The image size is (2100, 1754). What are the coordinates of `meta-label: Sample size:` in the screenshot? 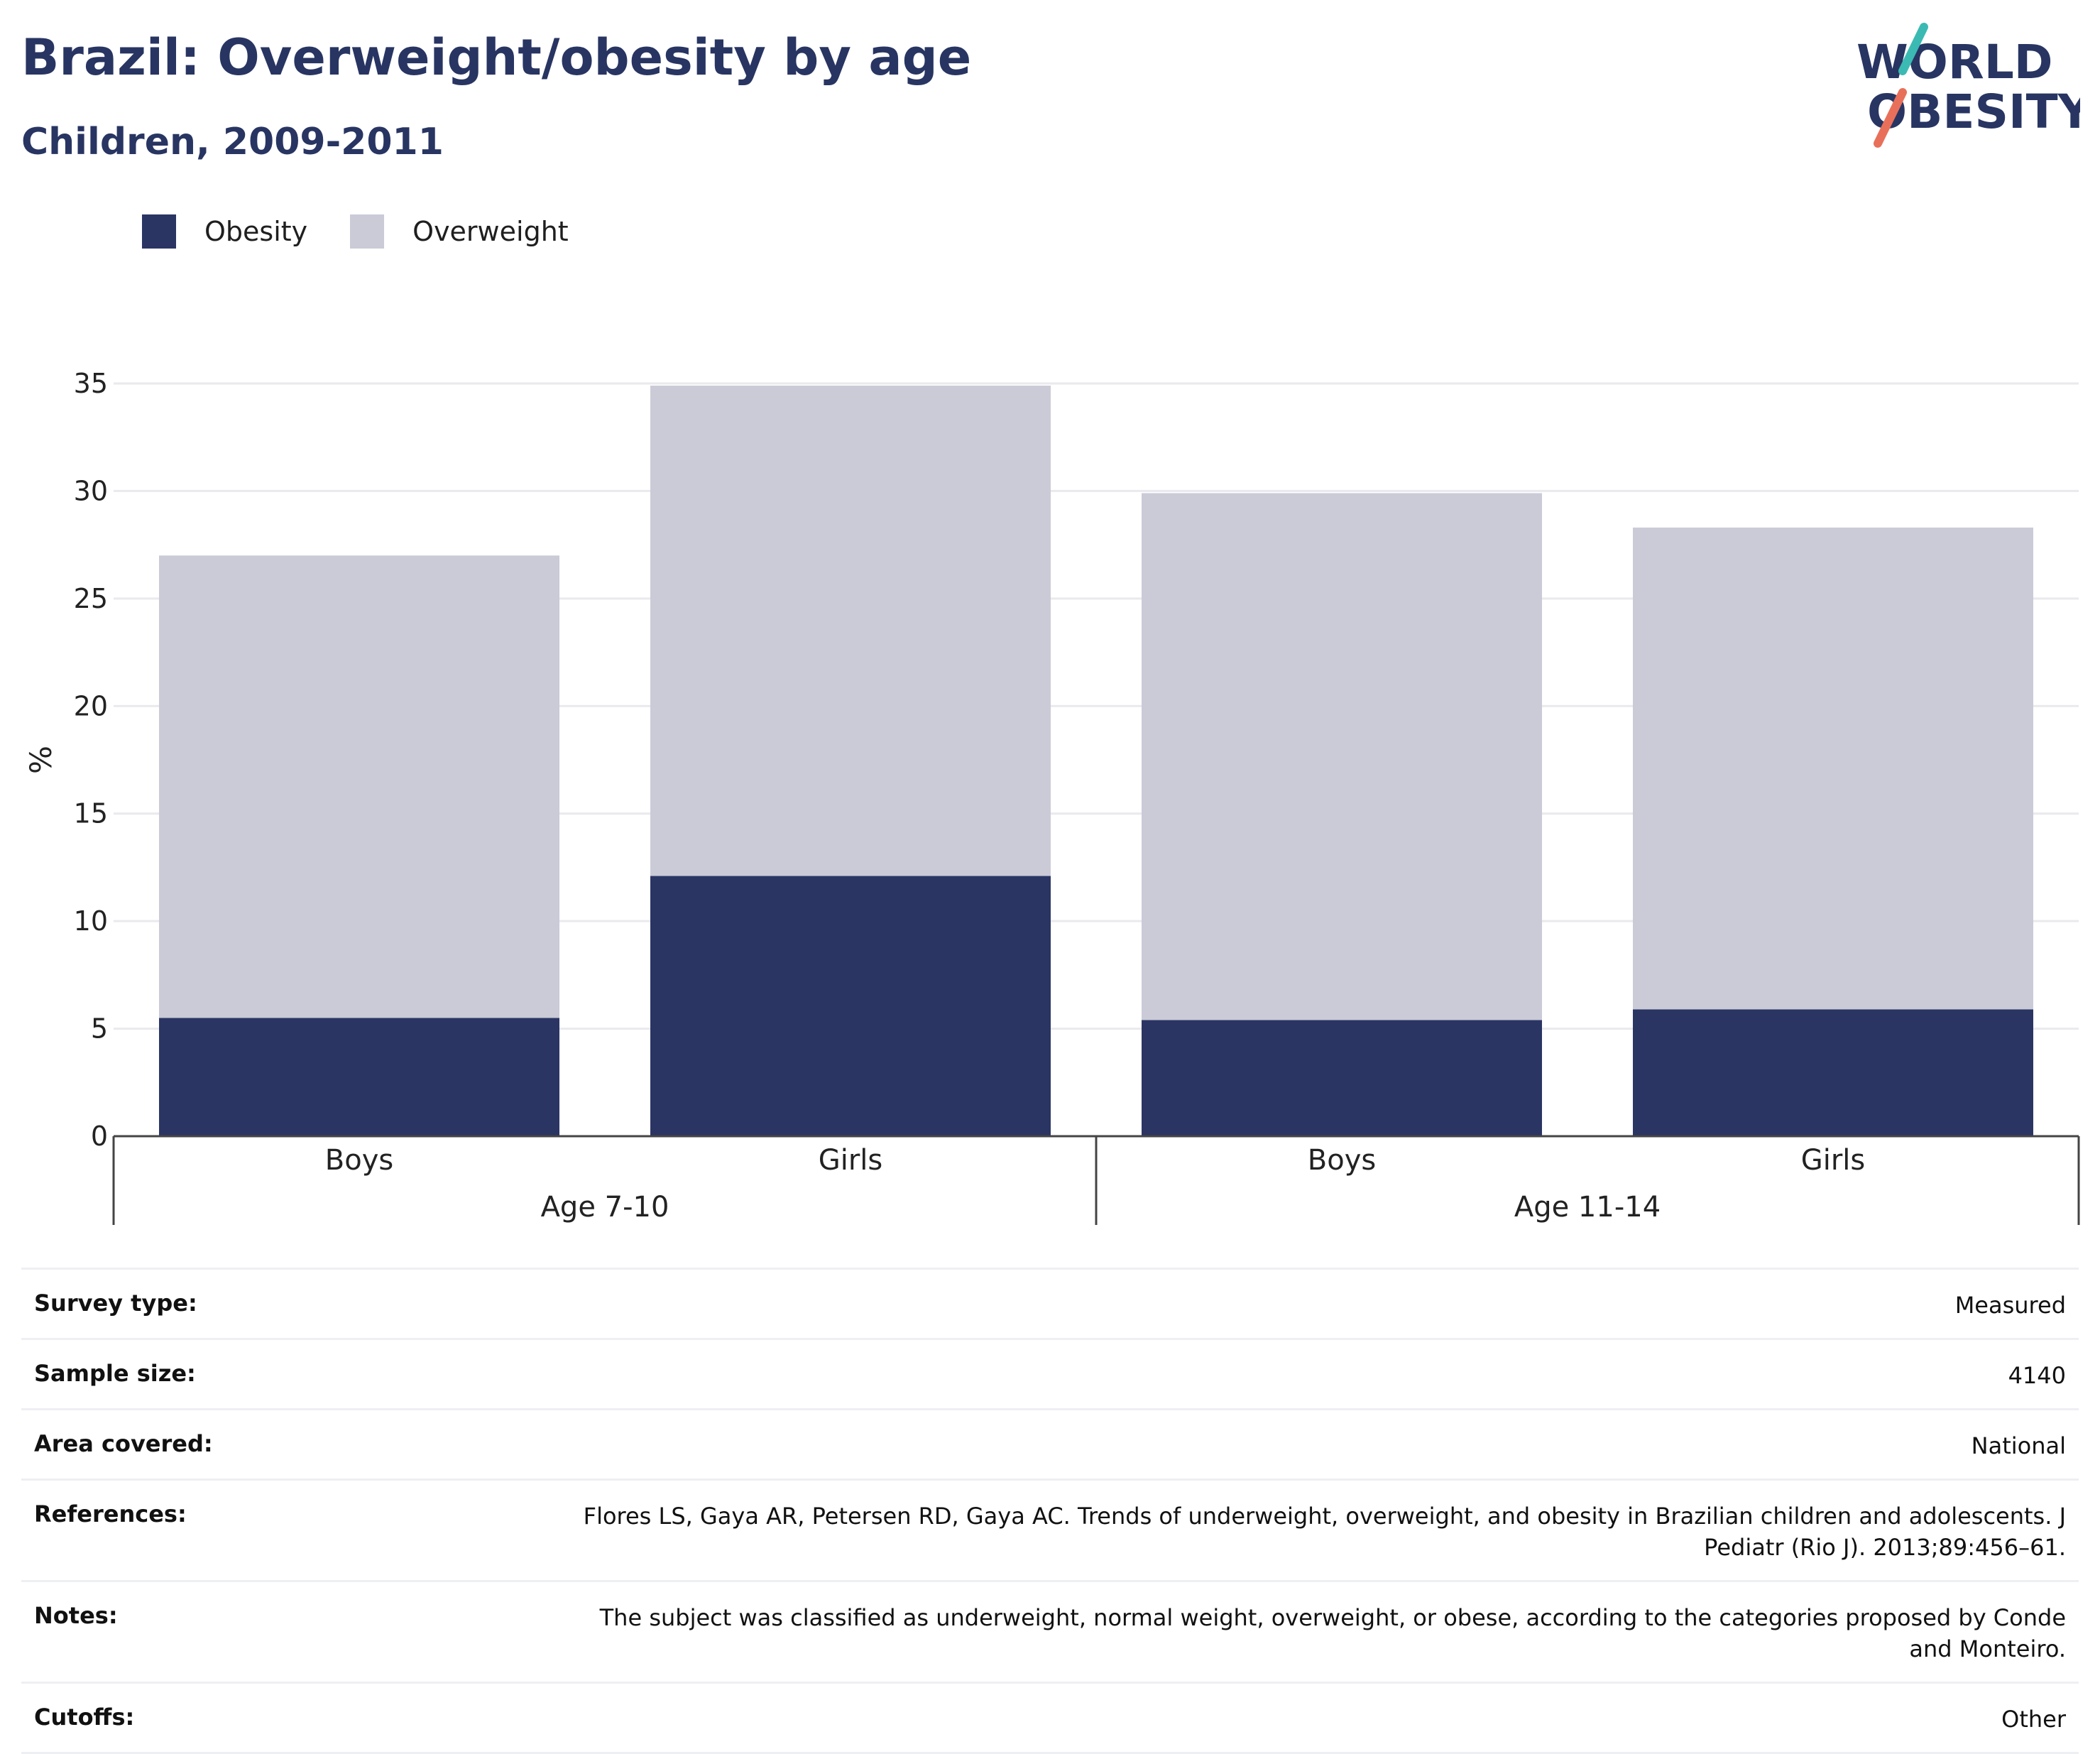 It's located at (115, 1373).